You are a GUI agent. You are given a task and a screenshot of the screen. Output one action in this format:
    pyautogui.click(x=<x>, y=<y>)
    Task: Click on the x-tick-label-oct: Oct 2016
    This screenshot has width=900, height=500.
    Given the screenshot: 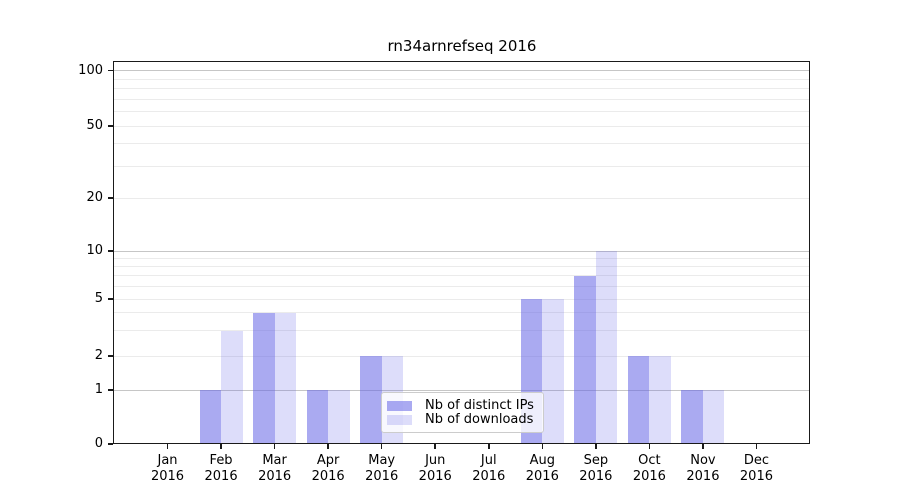 What is the action you would take?
    pyautogui.click(x=649, y=469)
    